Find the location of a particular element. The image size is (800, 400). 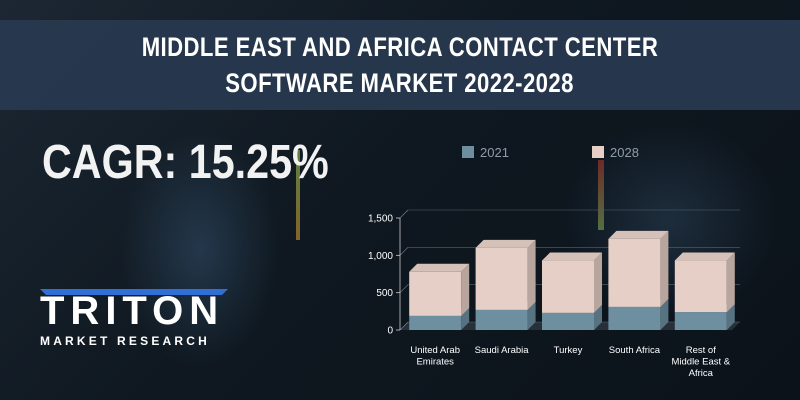

page-title-line-1: MIDDLE EAST AND AFRICA CONTACT CENTER is located at coordinates (400, 47).